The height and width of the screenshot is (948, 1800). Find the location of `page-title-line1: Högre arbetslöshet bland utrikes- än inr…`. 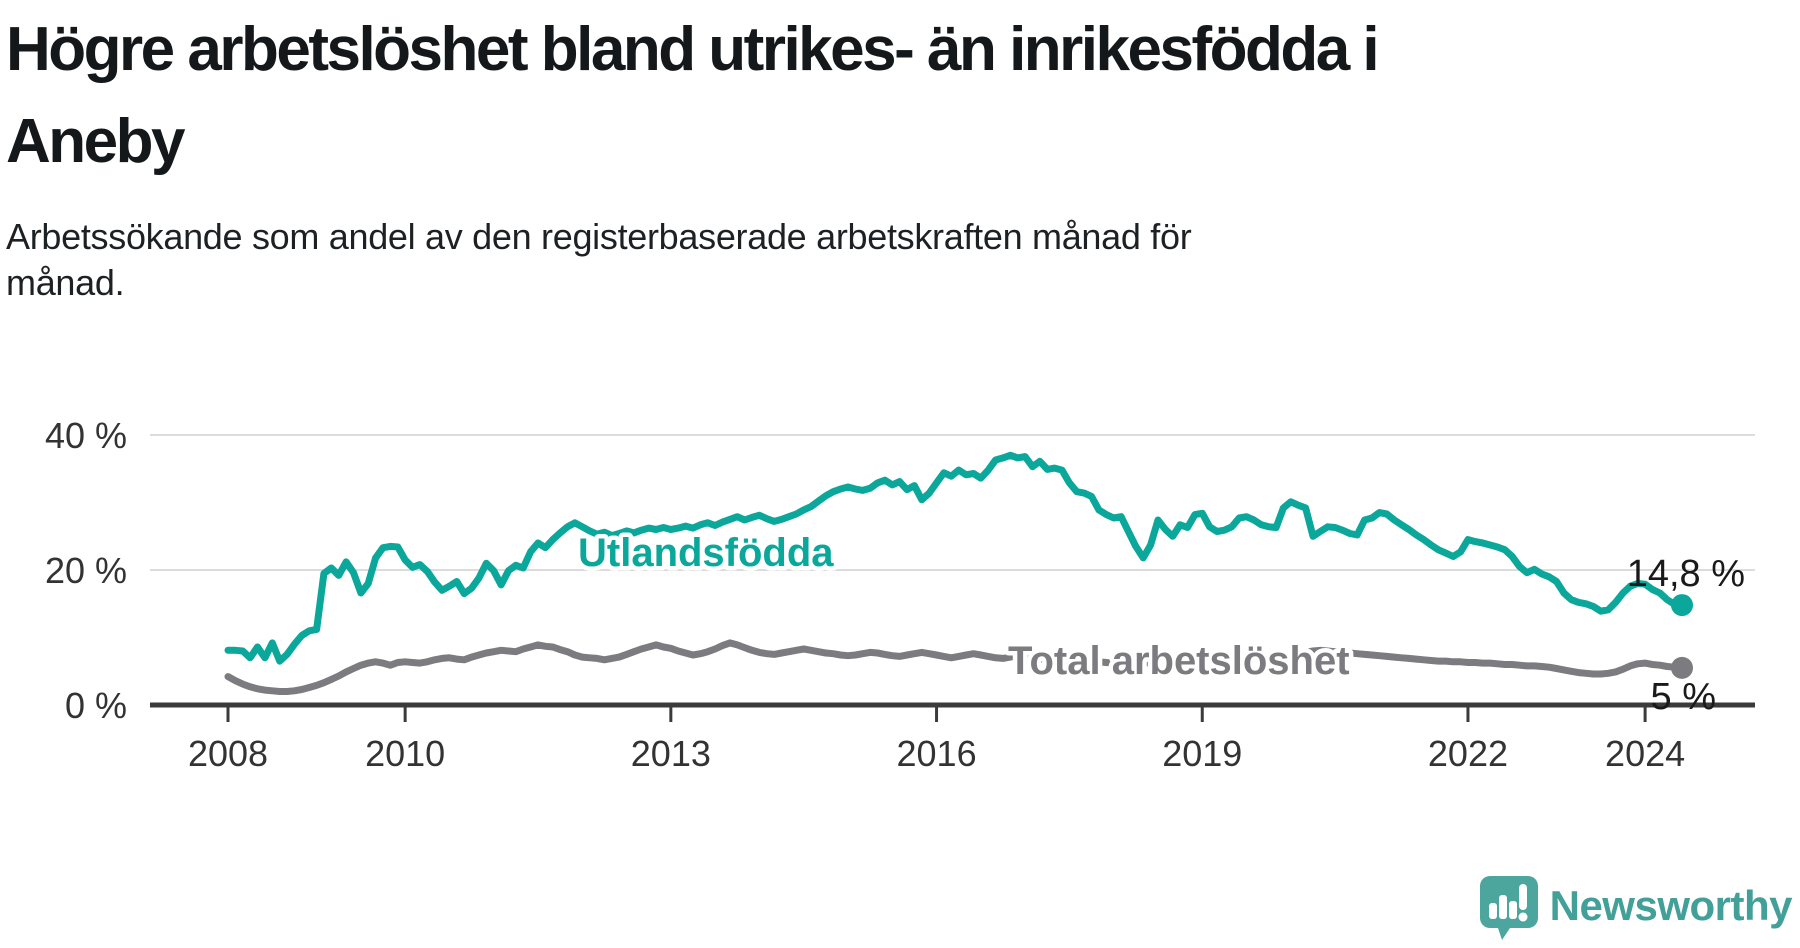

page-title-line1: Högre arbetslöshet bland utrikes- än inr… is located at coordinates (693, 49).